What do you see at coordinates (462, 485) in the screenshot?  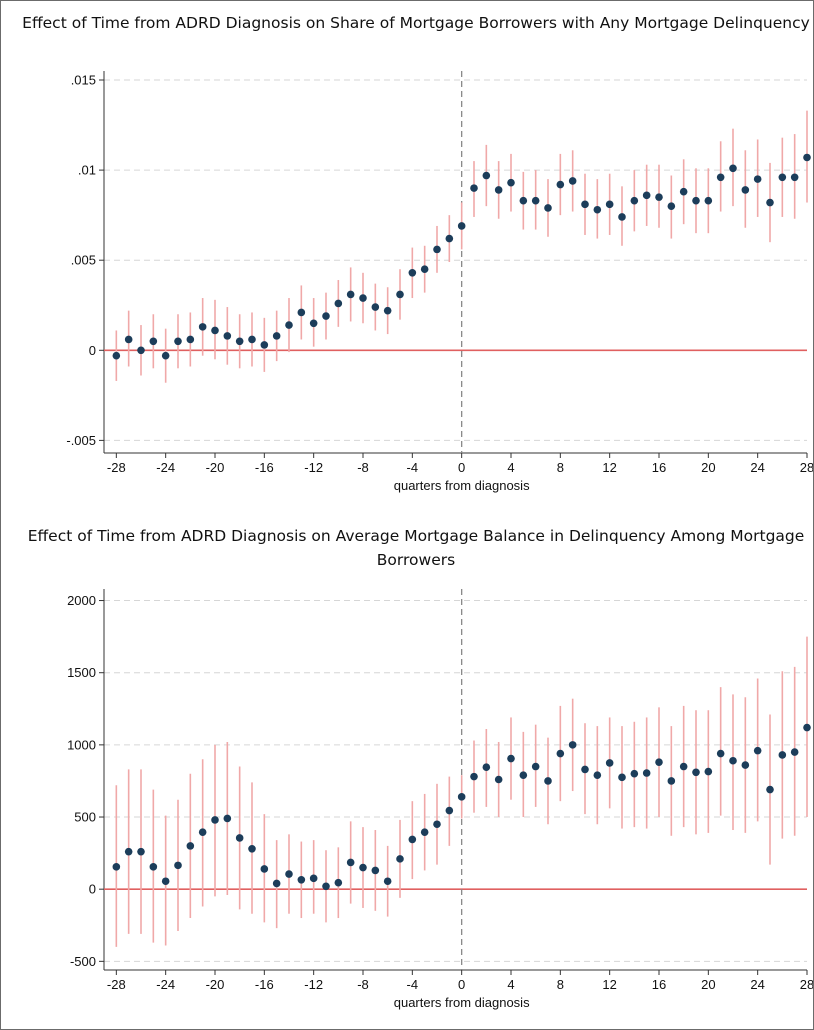 I see `chart-1-x-axis-title: quarters from diagnosis` at bounding box center [462, 485].